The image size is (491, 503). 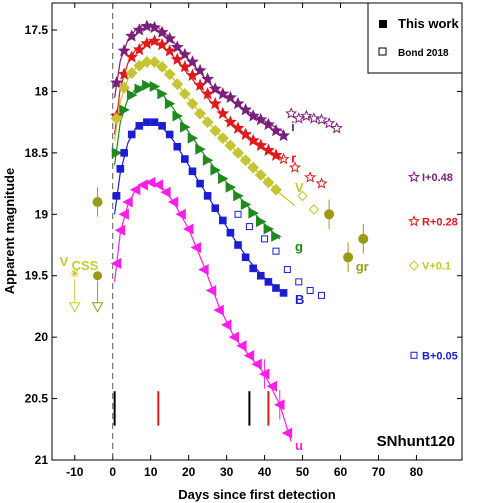 I want to click on x-tick-label: 40, so click(x=265, y=472).